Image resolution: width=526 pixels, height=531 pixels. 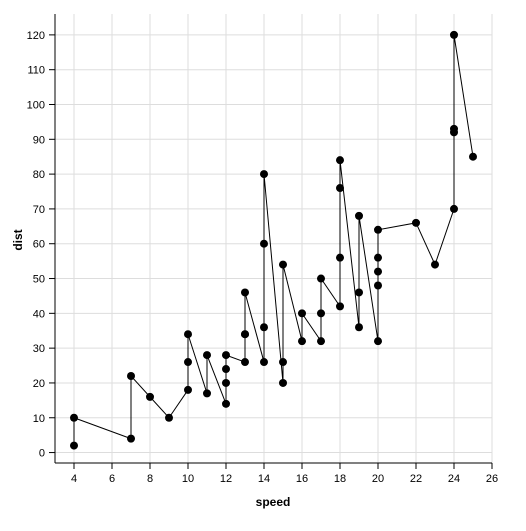 I want to click on x-tick-label: 18, so click(x=340, y=479).